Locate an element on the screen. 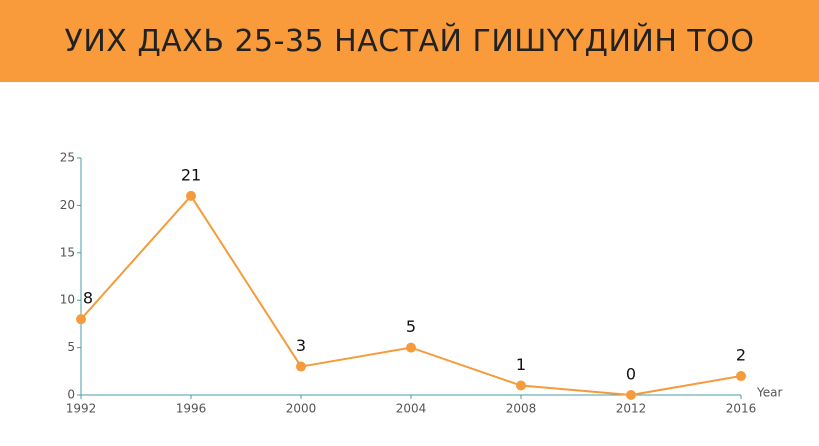 This screenshot has width=819, height=446. data-label: 2 is located at coordinates (741, 355).